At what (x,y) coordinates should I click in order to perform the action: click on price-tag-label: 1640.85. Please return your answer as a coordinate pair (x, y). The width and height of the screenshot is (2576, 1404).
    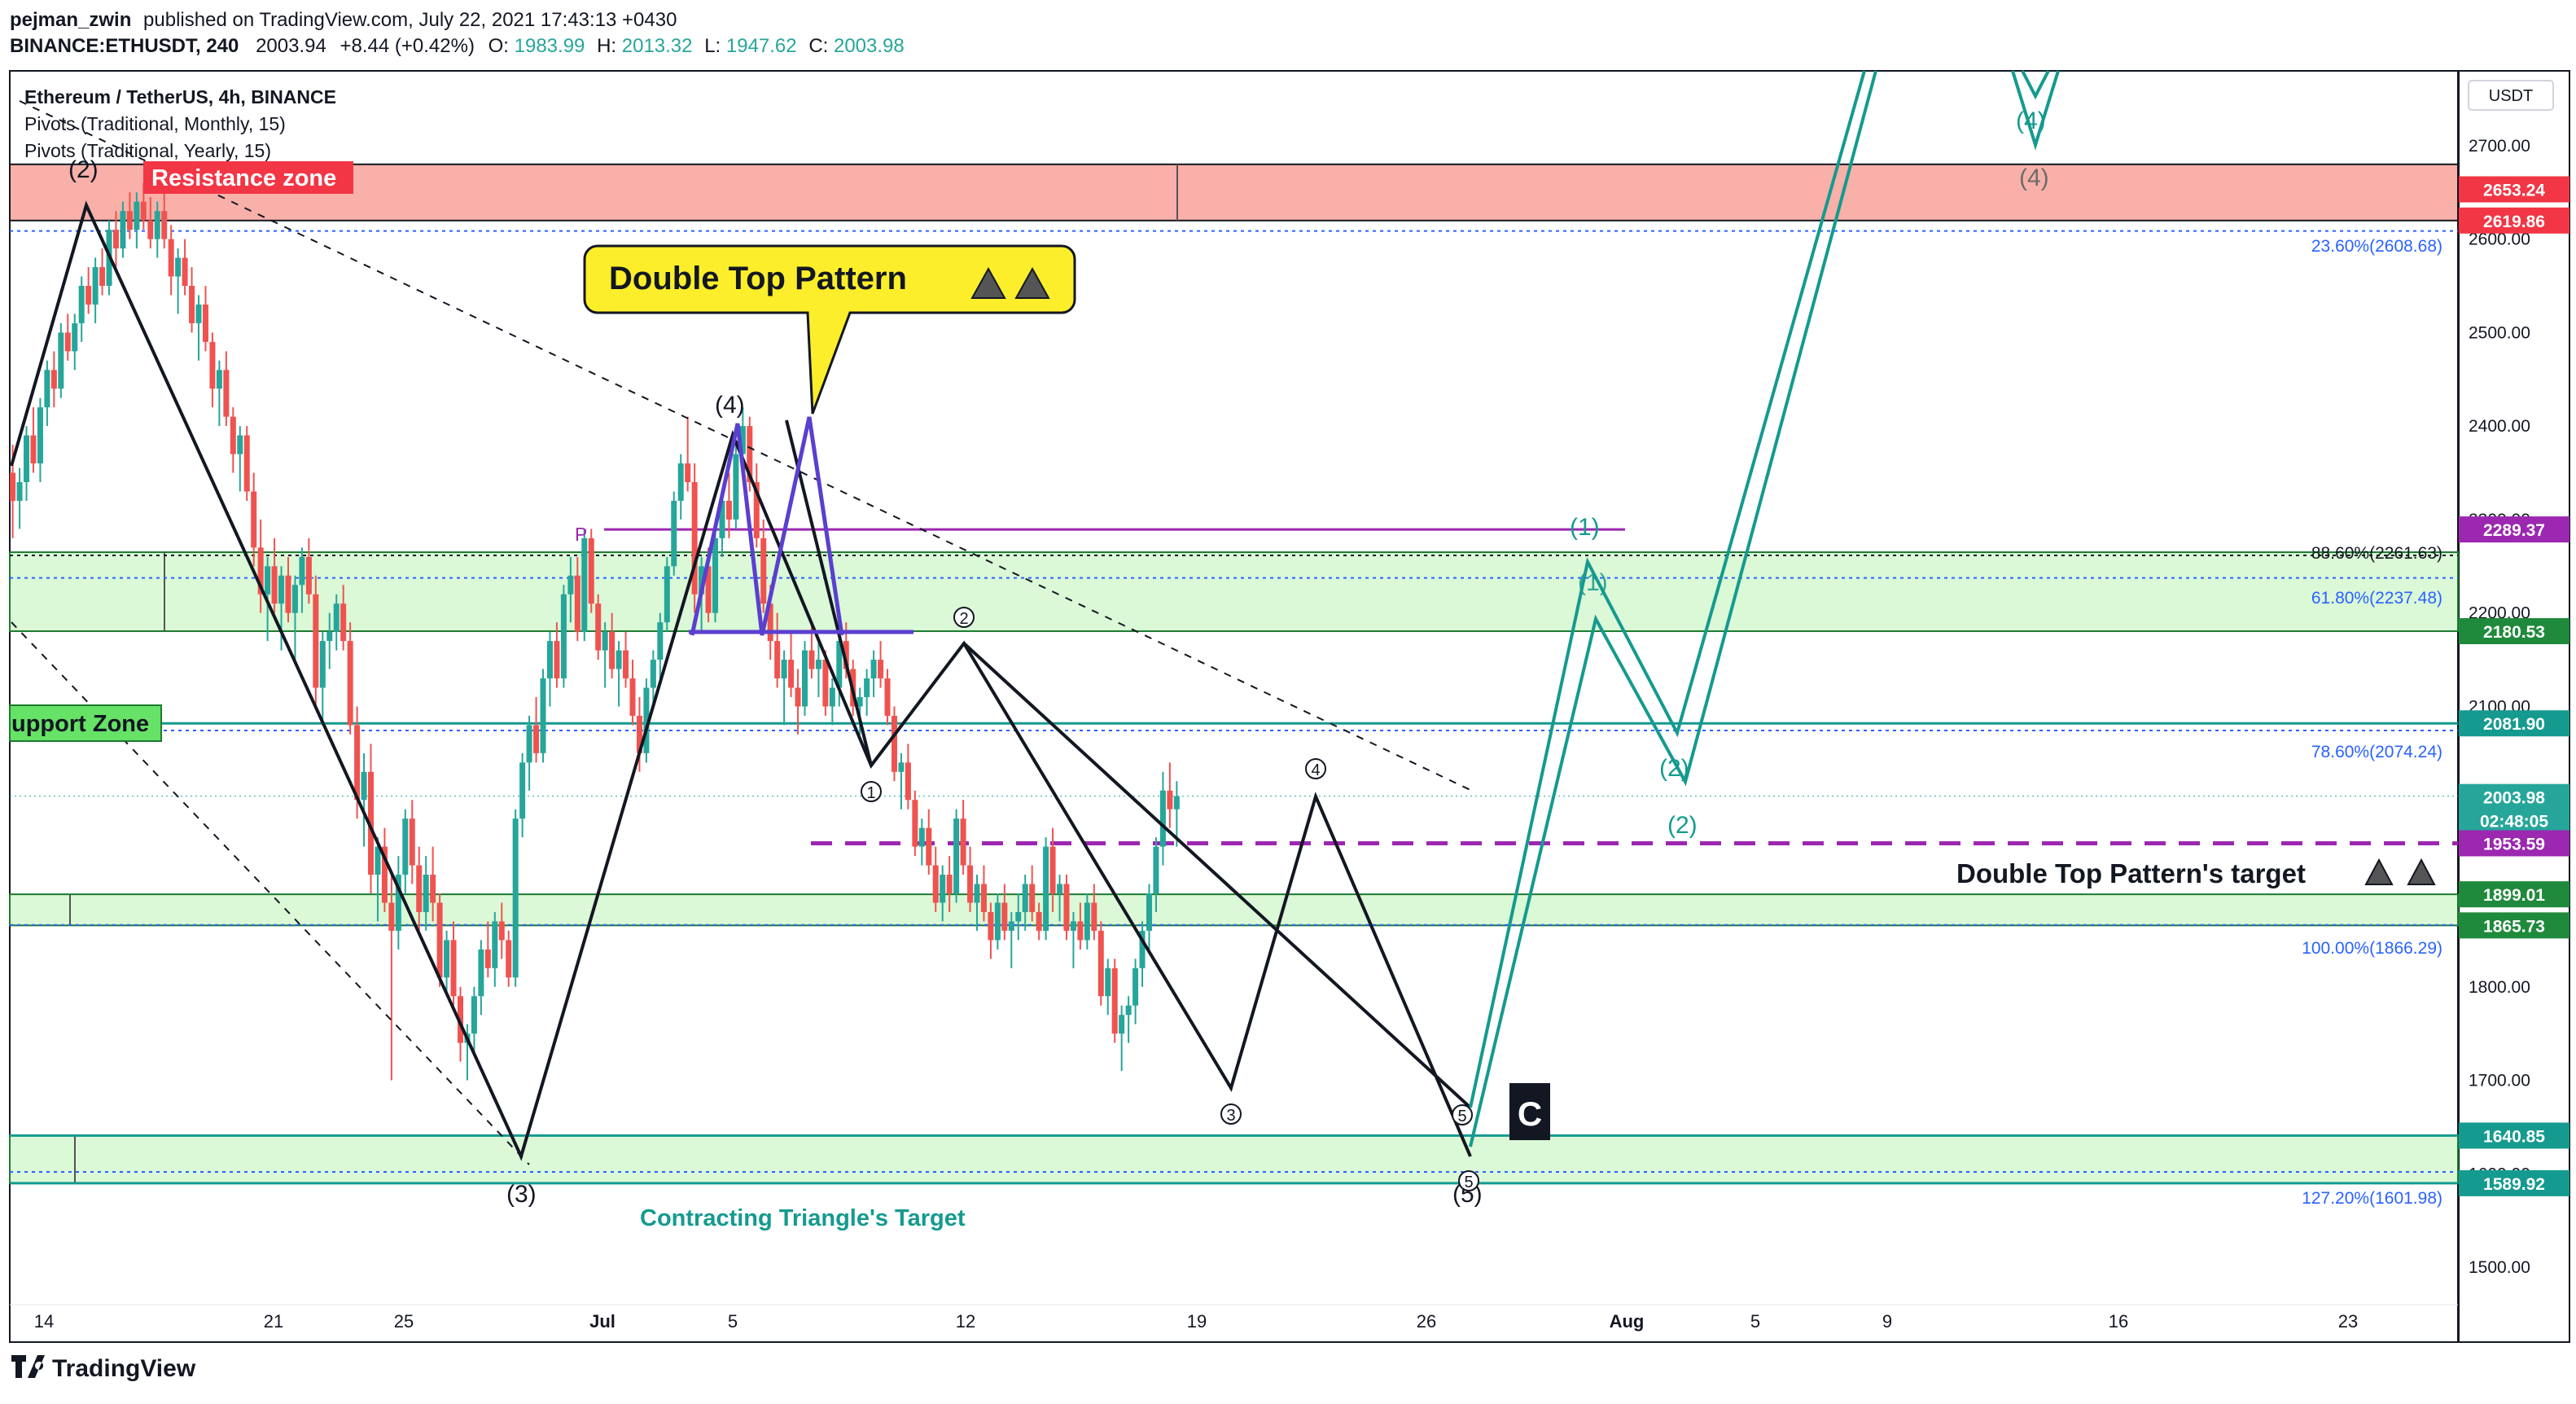
    Looking at the image, I should click on (2514, 1136).